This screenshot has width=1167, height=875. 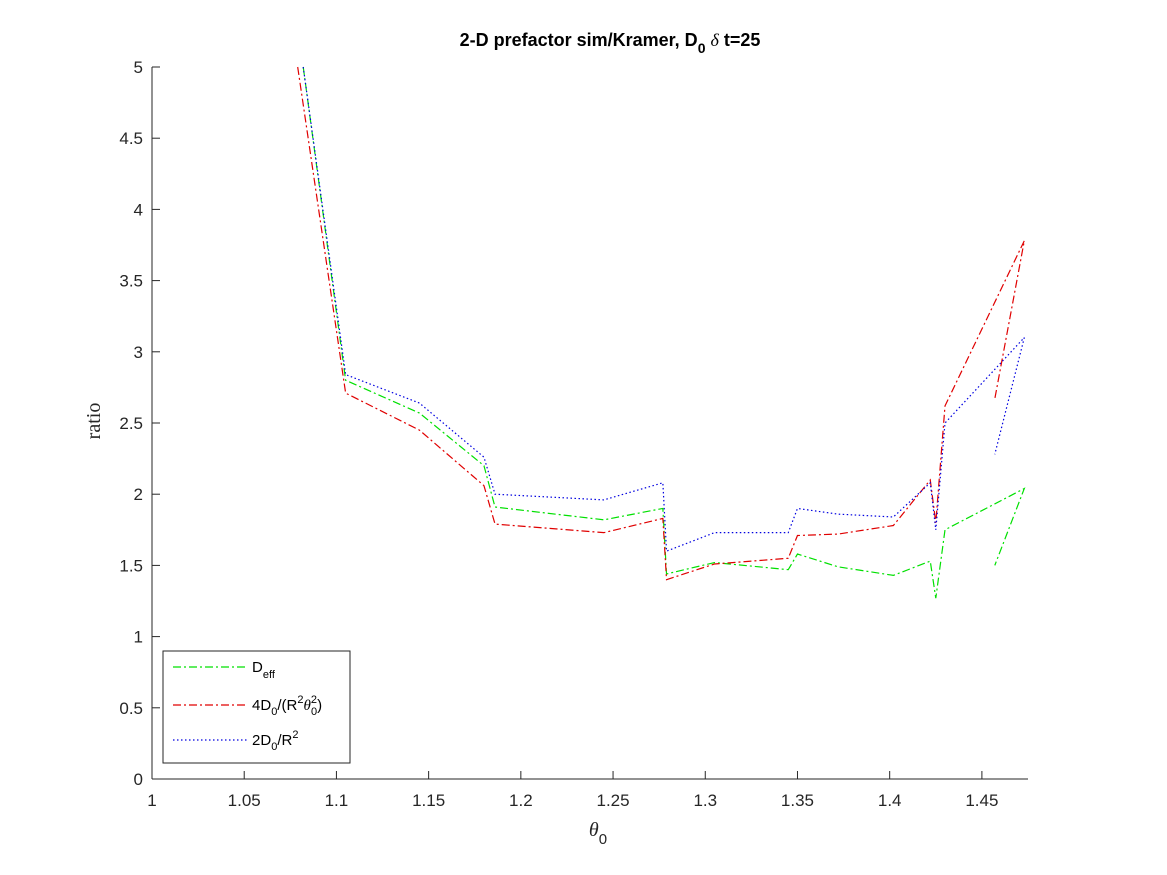 I want to click on legend-two-d0-sup1: 2, so click(x=295, y=735).